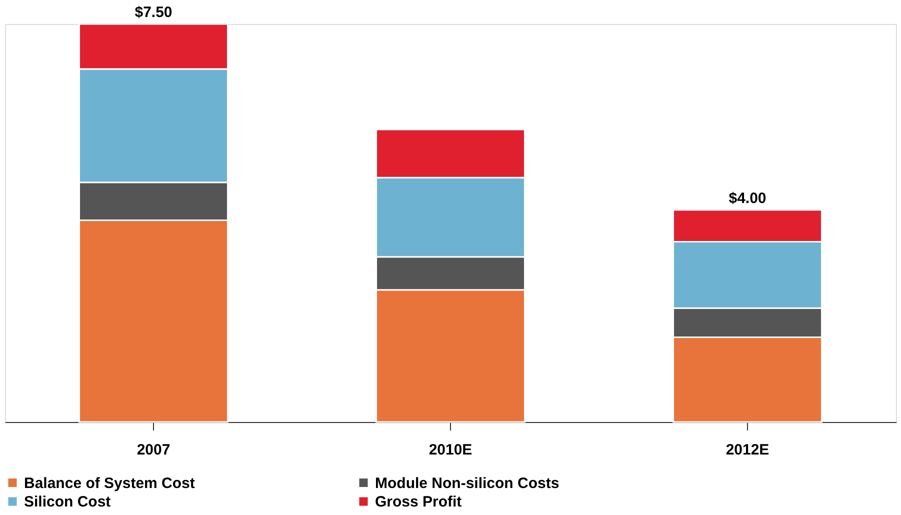  I want to click on legend-label: Module Non-silicon Costs, so click(467, 483).